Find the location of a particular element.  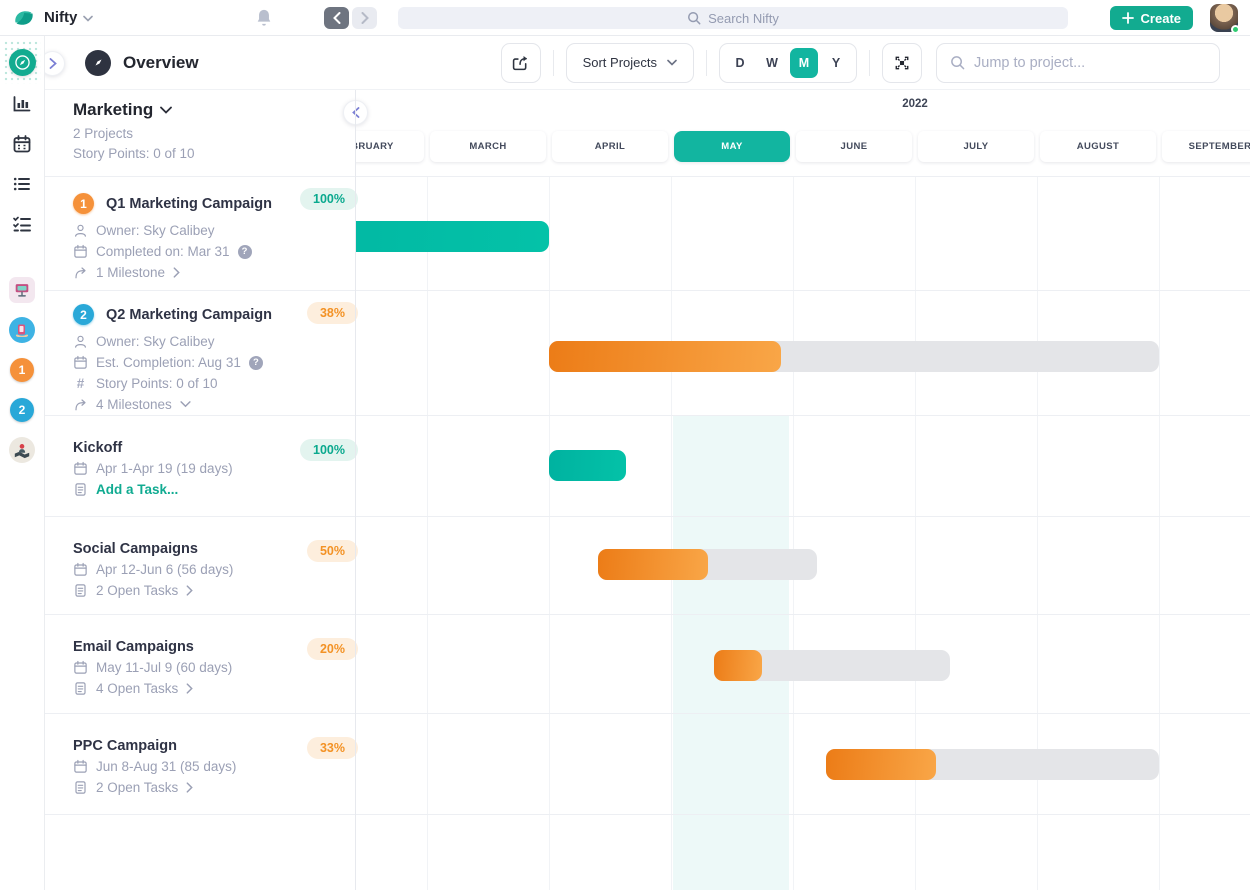

sidebar: 1 2 is located at coordinates (22, 463).